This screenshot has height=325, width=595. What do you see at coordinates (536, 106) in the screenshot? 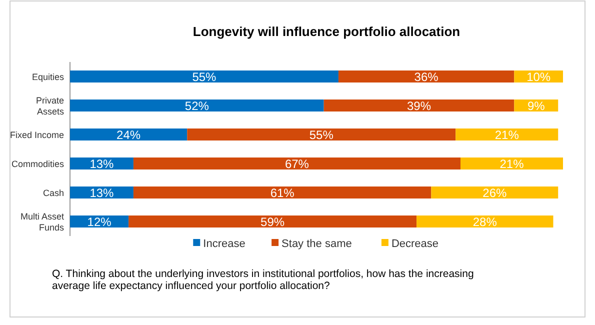
I see `data-label: 9%` at bounding box center [536, 106].